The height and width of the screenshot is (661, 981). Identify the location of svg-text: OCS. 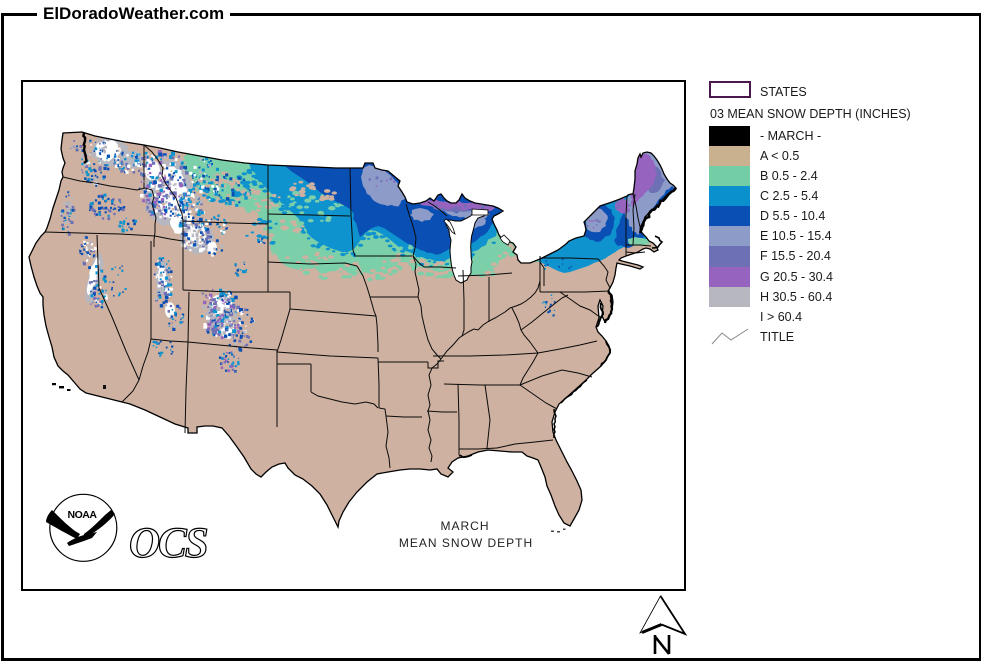
(168, 543).